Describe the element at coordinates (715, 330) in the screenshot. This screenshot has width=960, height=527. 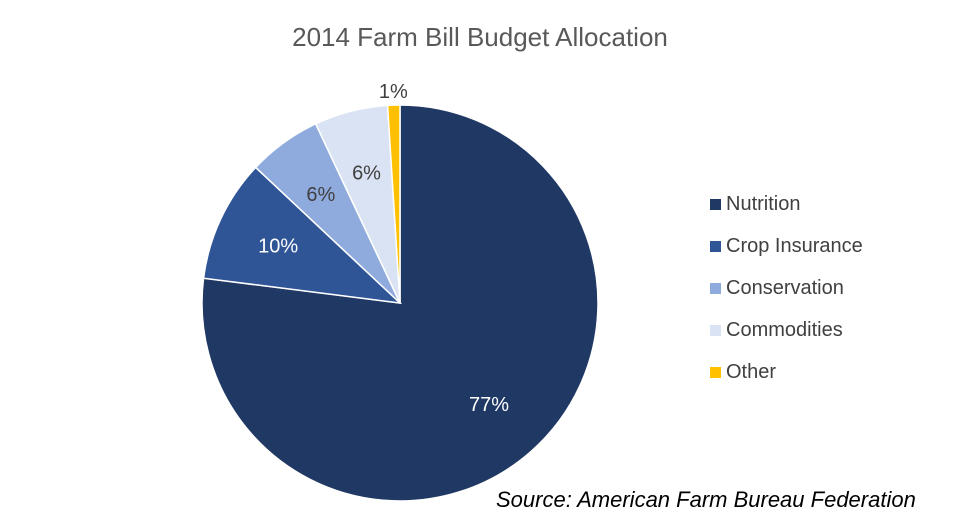
I see `legend-swatch-commodities` at that location.